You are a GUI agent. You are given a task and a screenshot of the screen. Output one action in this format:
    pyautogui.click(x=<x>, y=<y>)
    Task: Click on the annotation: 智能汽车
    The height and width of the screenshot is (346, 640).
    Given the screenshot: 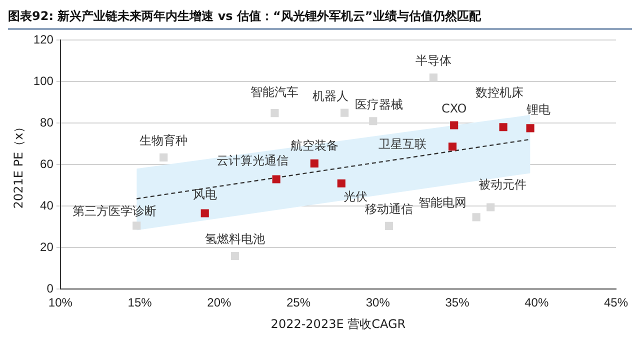 What is the action you would take?
    pyautogui.click(x=274, y=92)
    